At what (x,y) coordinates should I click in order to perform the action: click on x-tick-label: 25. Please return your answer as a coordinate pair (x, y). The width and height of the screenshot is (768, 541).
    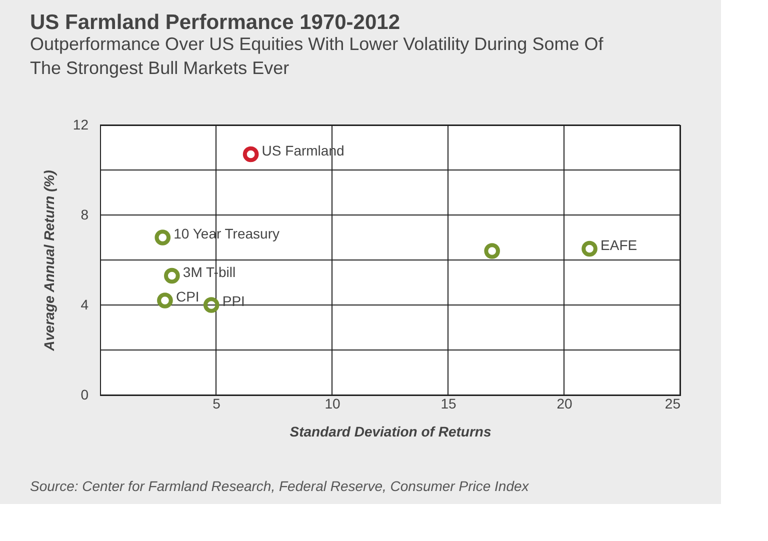
    Looking at the image, I should click on (672, 404).